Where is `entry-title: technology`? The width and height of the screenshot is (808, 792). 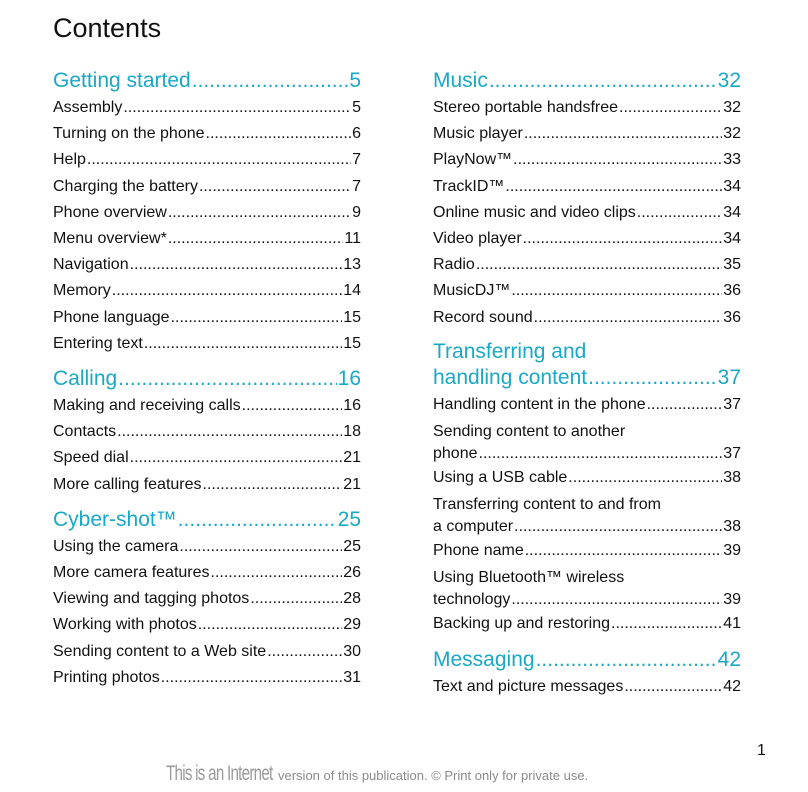
entry-title: technology is located at coordinates (472, 600).